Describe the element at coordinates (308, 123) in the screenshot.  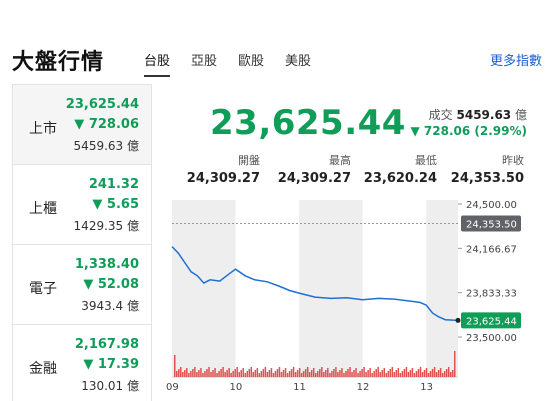
I see `index-price: 23,625.44` at that location.